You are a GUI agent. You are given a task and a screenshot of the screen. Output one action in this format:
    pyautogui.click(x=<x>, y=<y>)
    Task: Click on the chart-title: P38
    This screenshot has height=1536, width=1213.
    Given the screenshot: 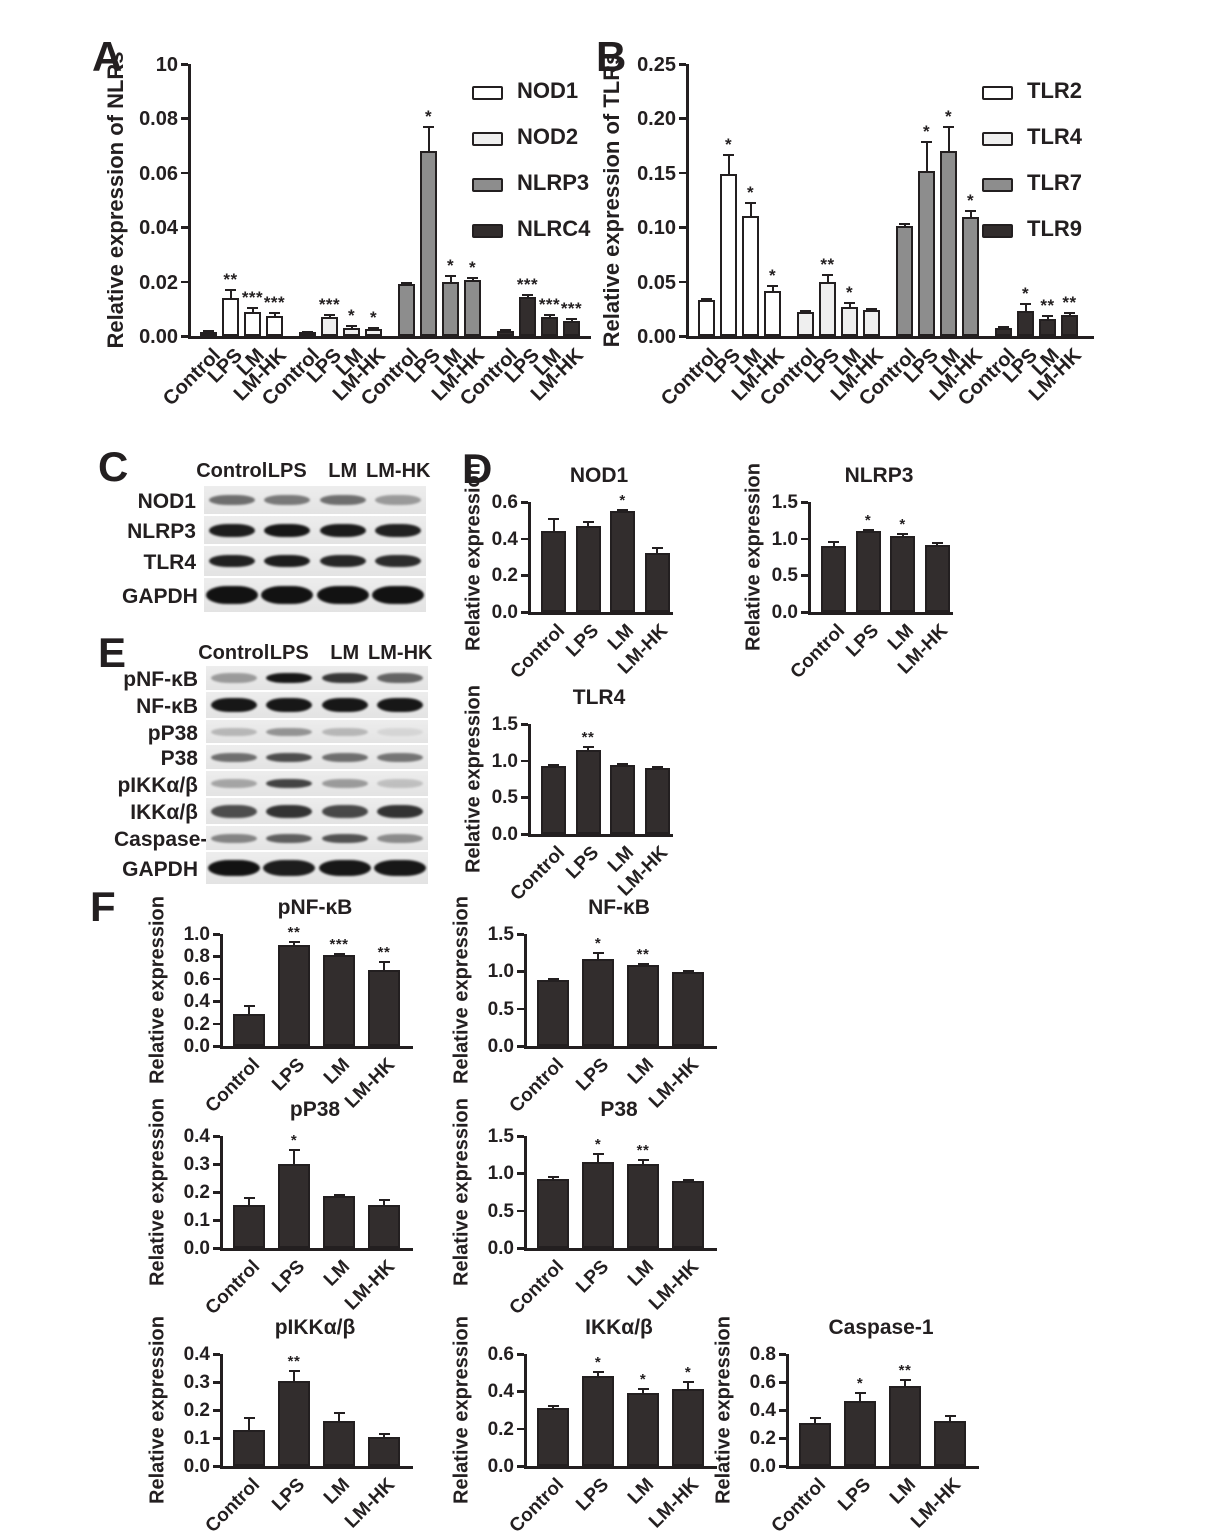 What is the action you would take?
    pyautogui.click(x=619, y=1109)
    